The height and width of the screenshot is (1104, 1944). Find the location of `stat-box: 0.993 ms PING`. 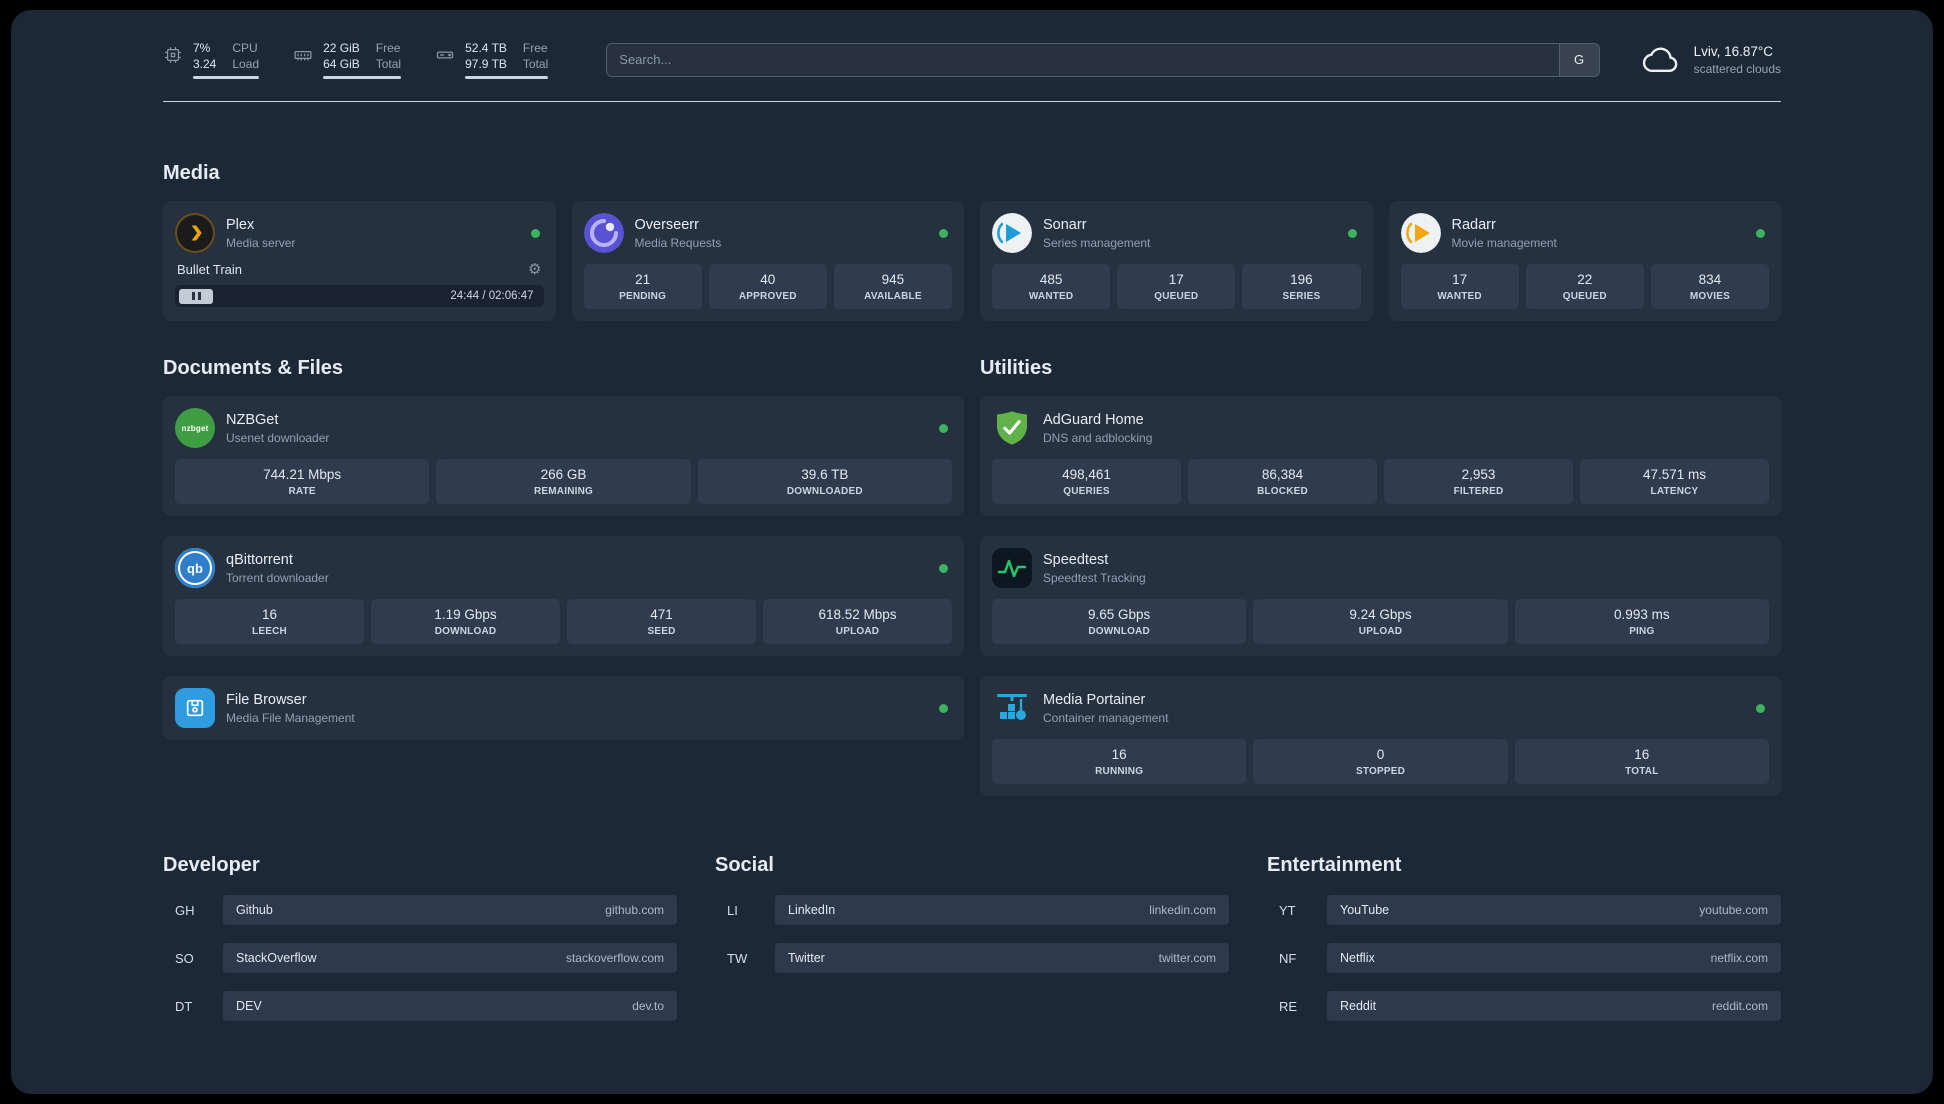

stat-box: 0.993 ms PING is located at coordinates (1641, 622).